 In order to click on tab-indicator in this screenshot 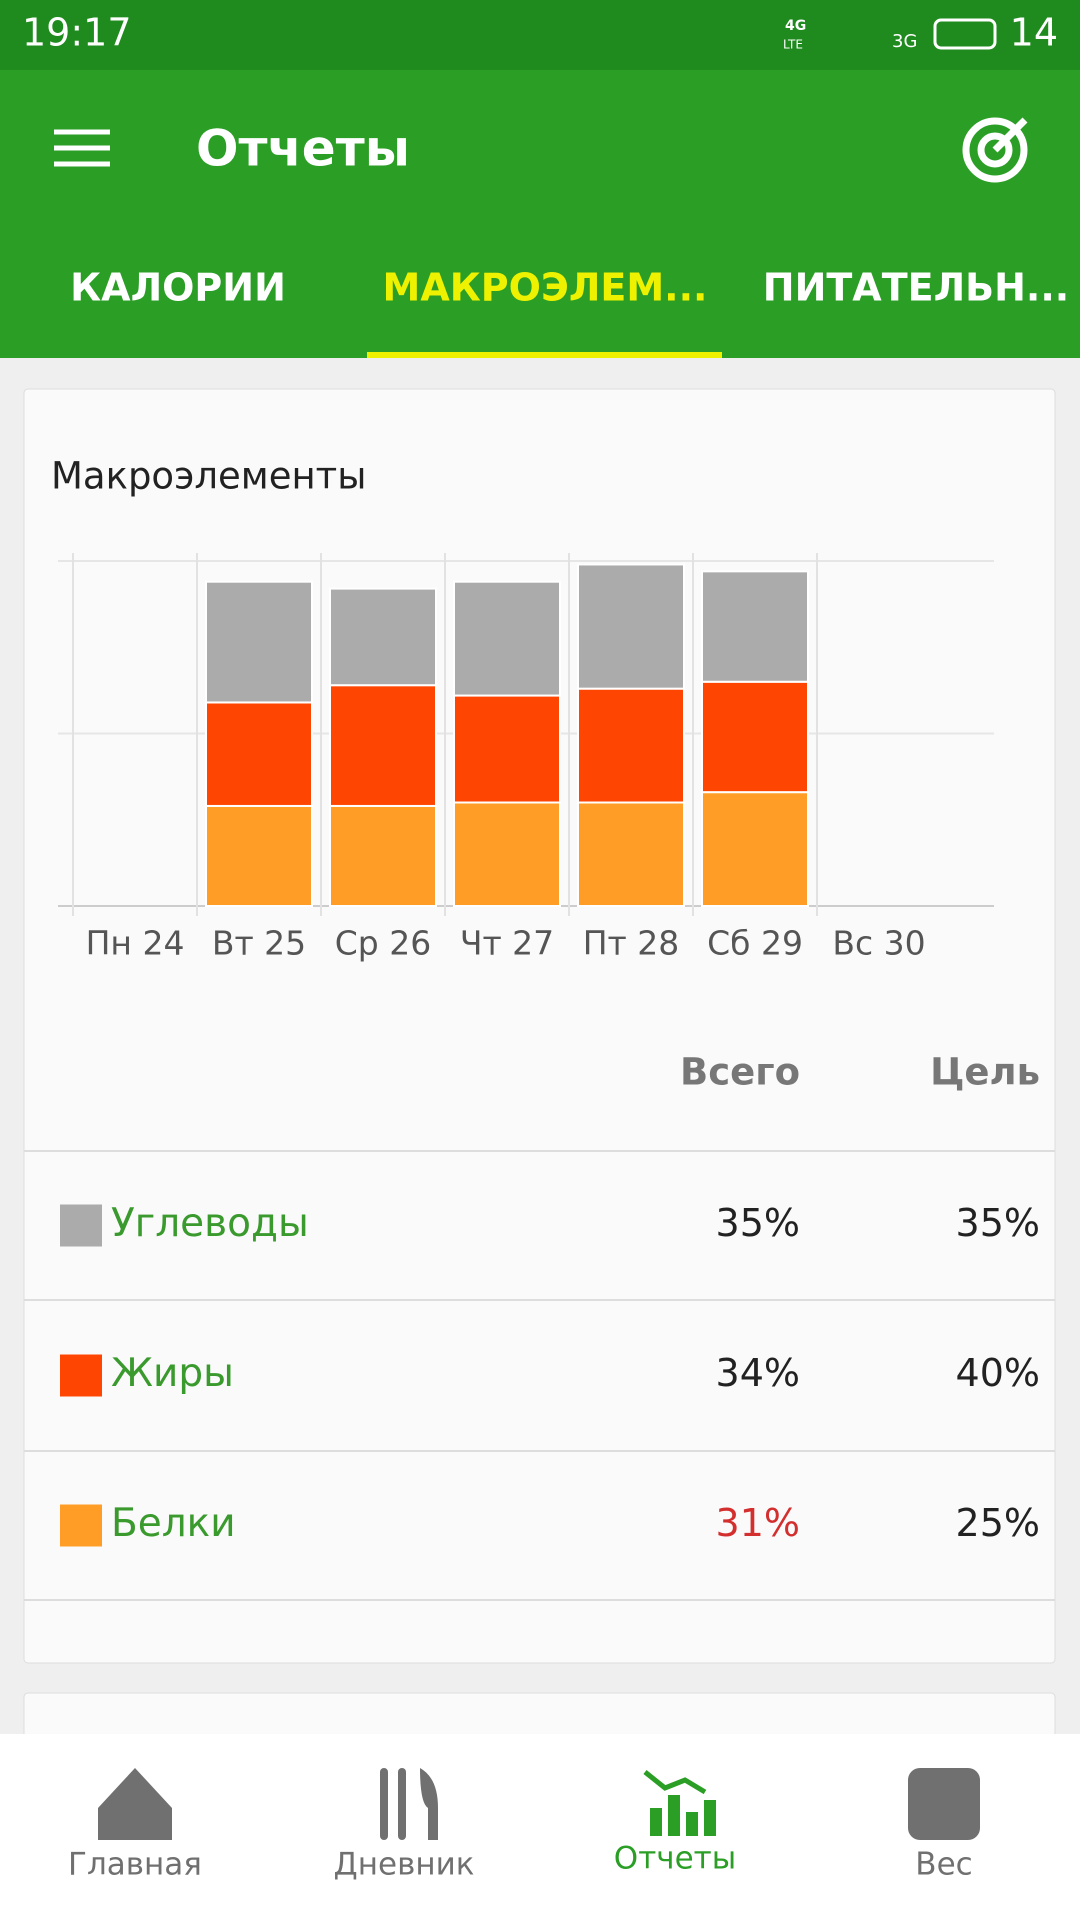, I will do `click(544, 355)`.